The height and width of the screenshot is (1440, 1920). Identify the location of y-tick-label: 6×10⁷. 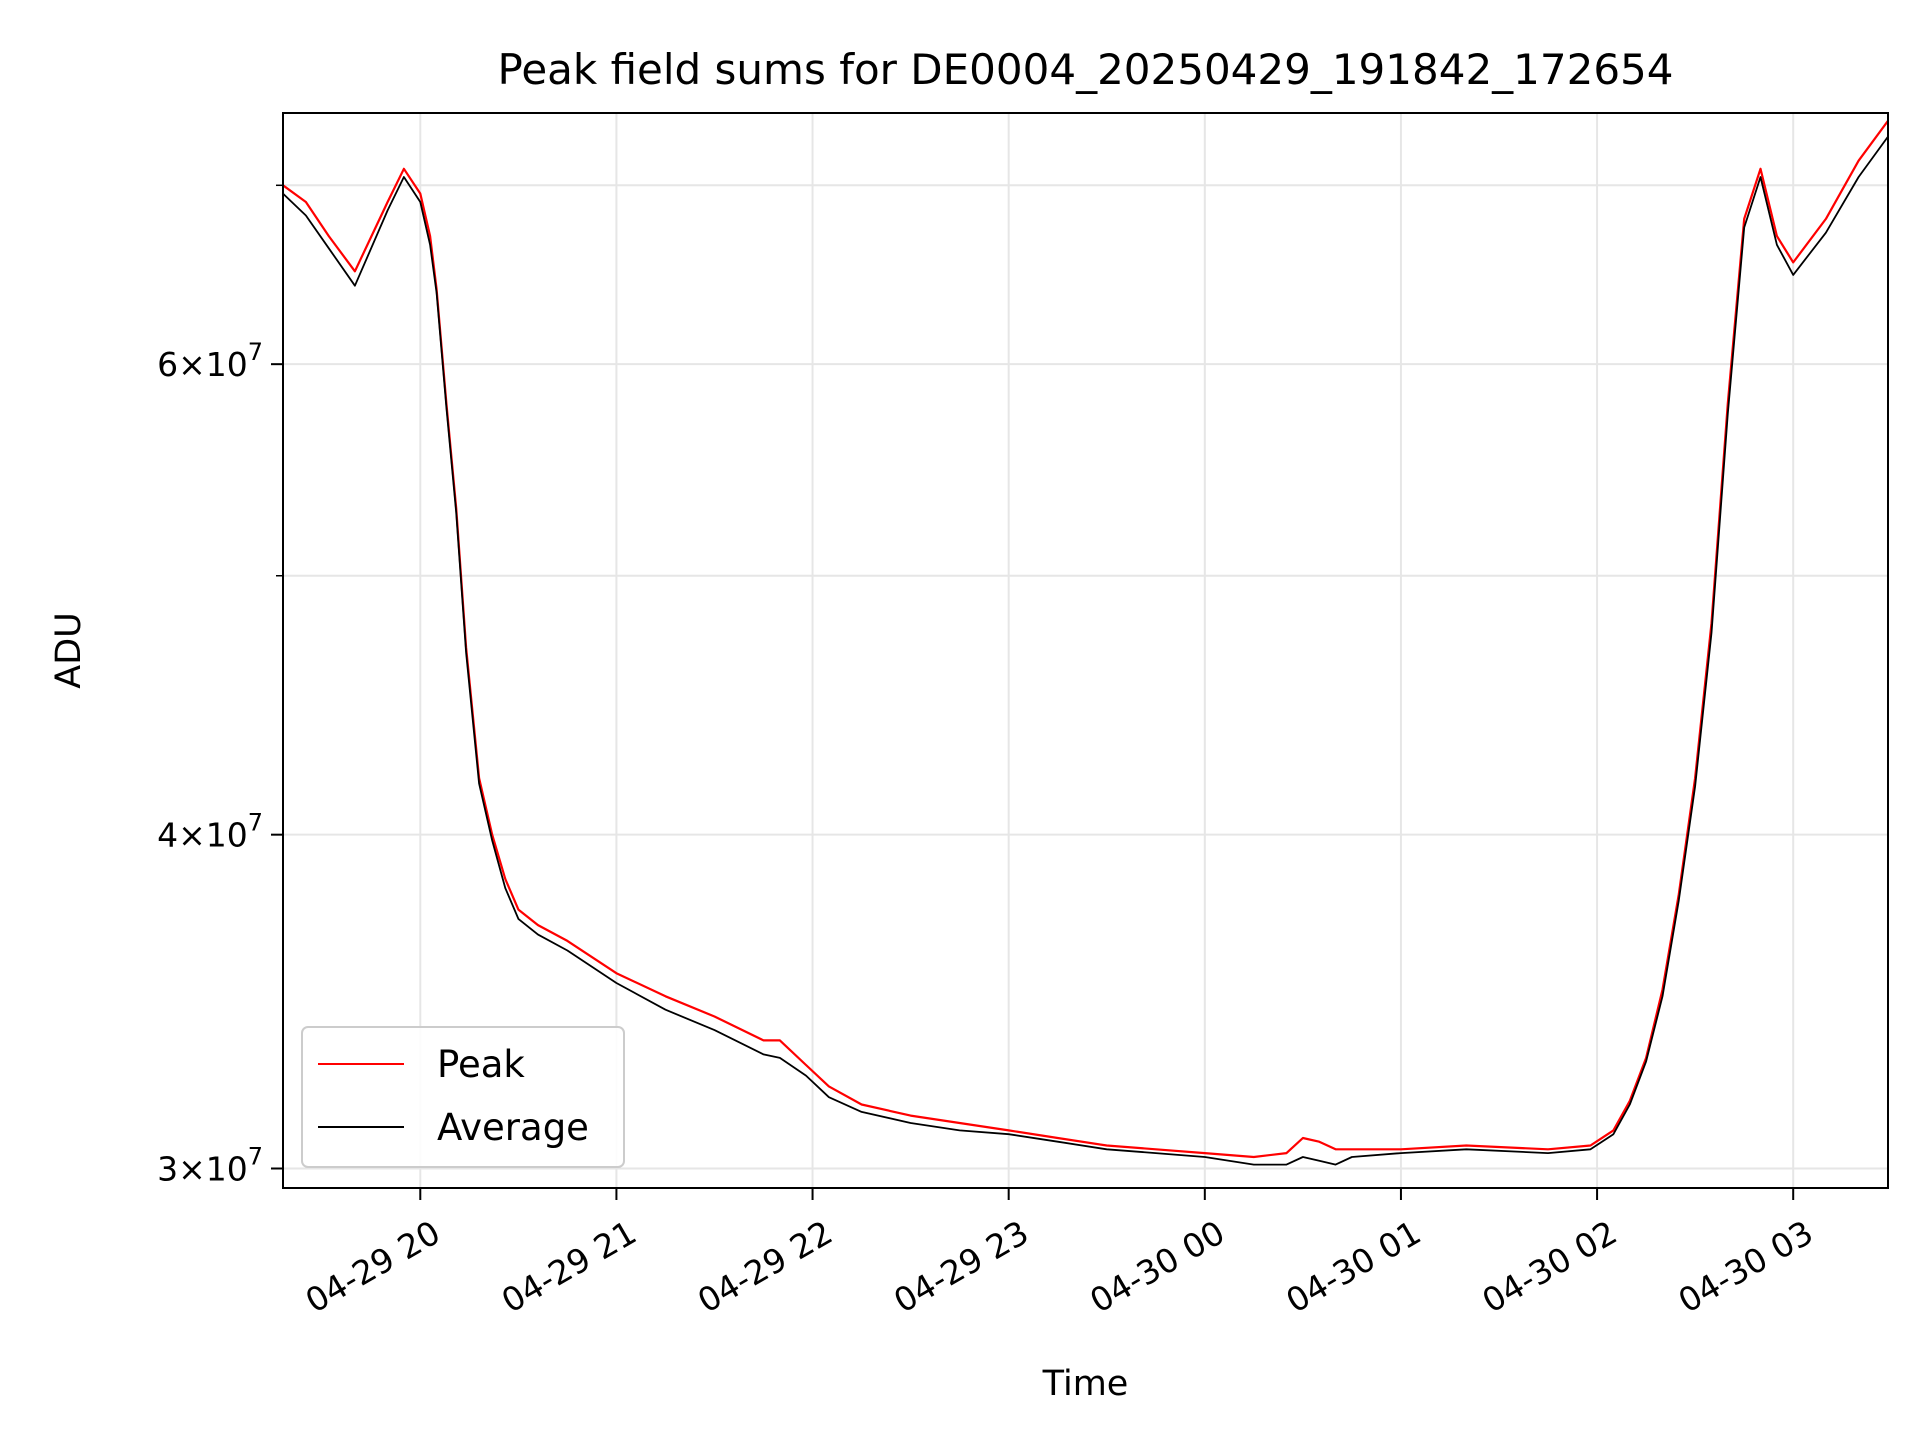
(210, 361).